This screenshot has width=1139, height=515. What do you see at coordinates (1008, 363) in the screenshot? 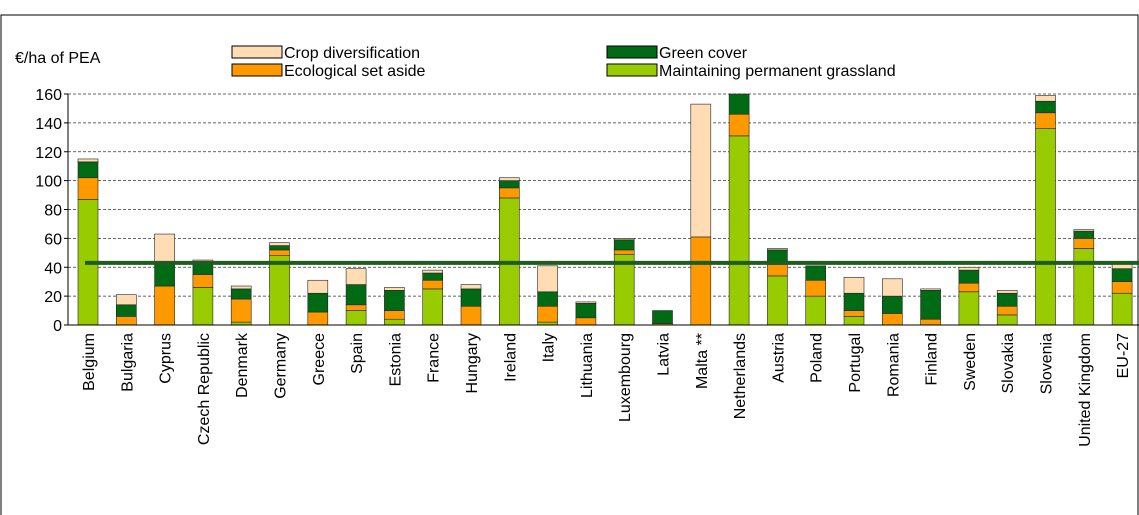
I see `x-tick-label: Slovakia` at bounding box center [1008, 363].